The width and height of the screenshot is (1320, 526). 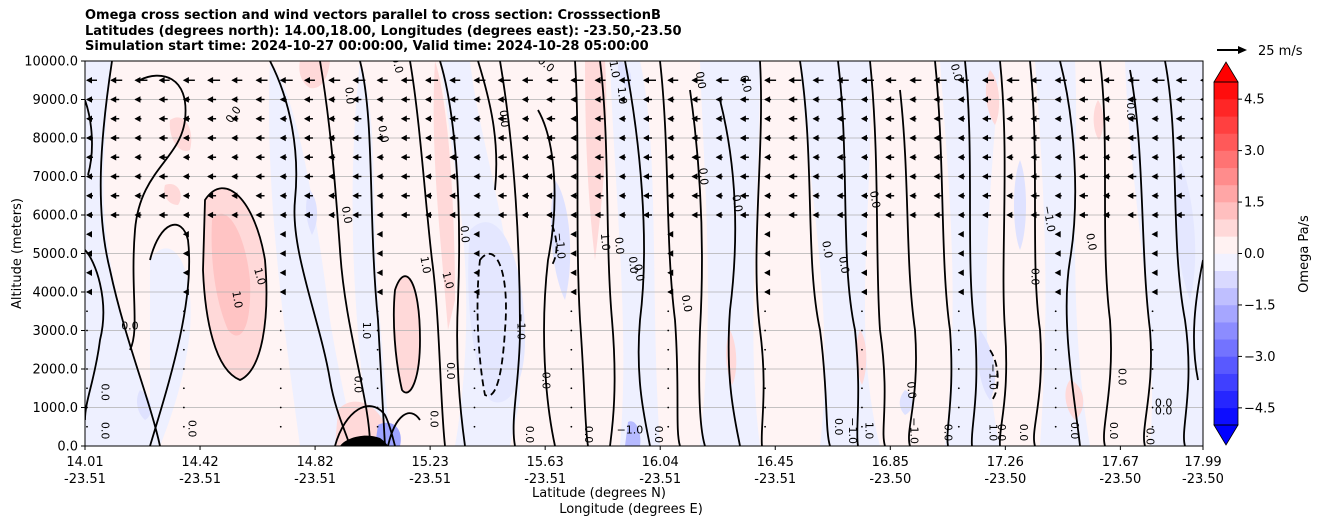 What do you see at coordinates (545, 462) in the screenshot?
I see `x-tick-label-lat: 15.63` at bounding box center [545, 462].